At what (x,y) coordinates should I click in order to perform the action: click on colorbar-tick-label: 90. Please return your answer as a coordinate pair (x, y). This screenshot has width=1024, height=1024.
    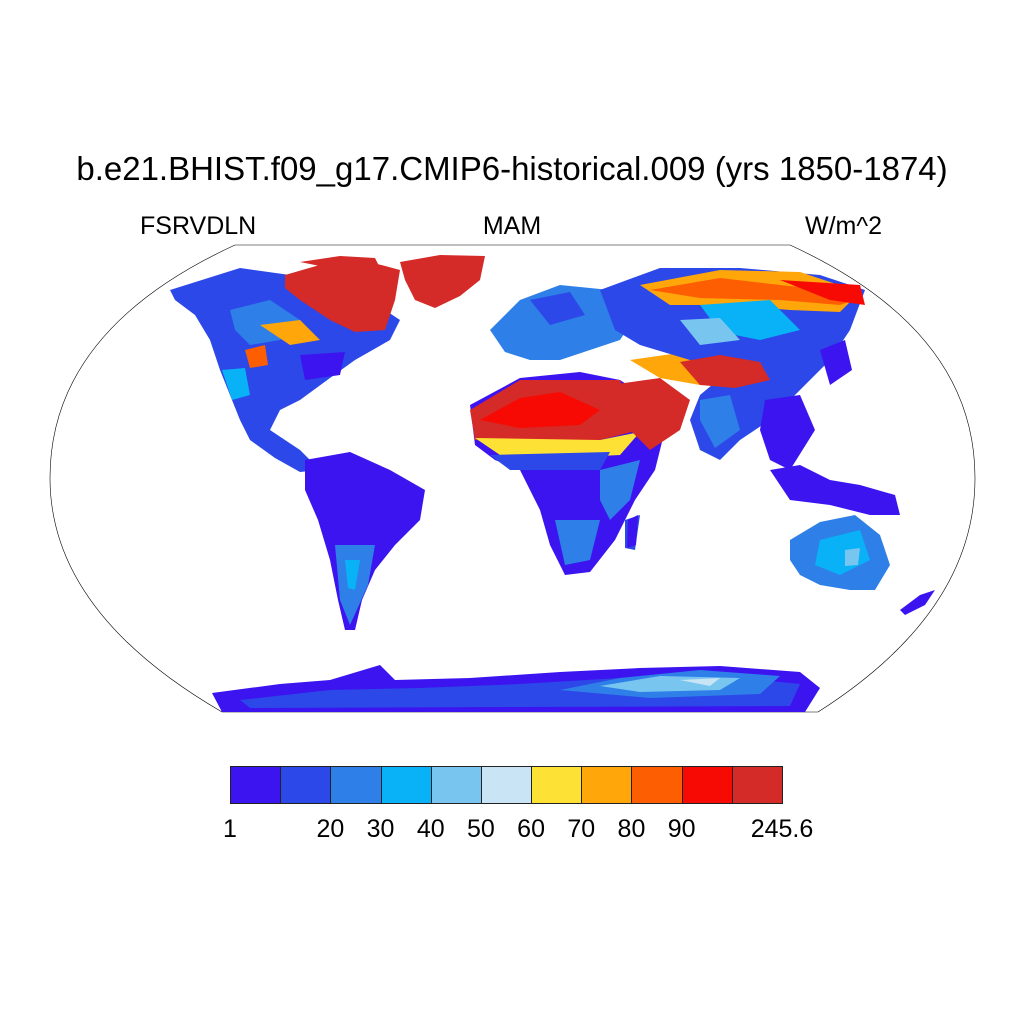
    Looking at the image, I should click on (681, 829).